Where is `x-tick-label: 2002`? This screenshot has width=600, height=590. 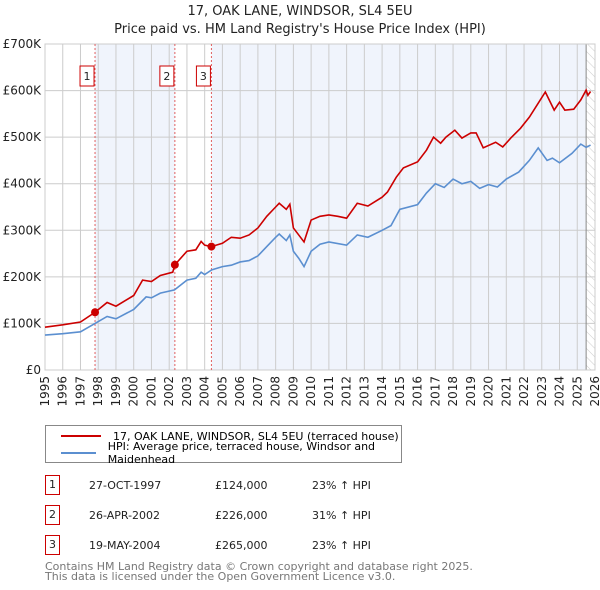 x-tick-label: 2002 is located at coordinates (169, 391).